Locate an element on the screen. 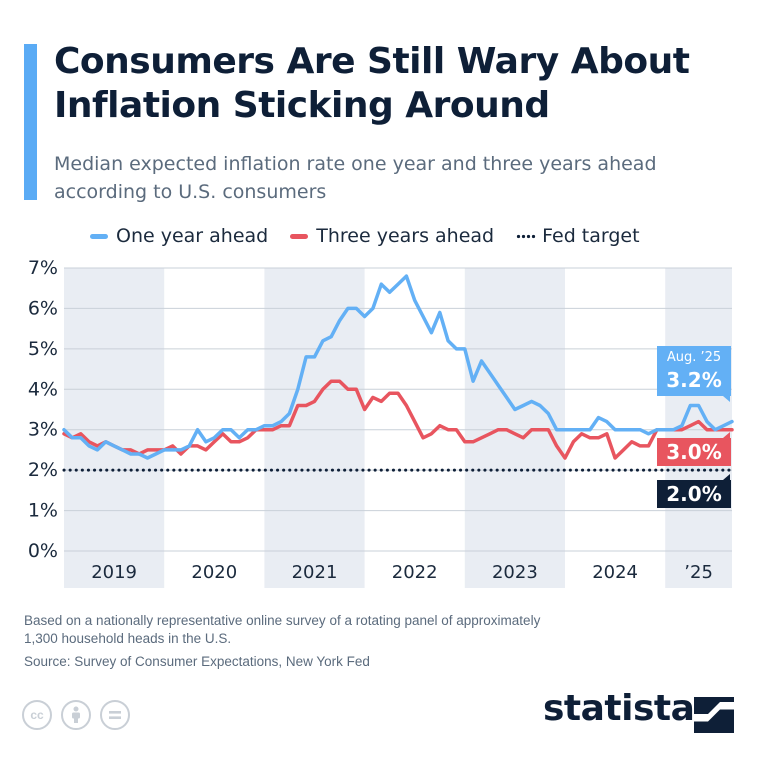 This screenshot has height=762, width=762. end-label-value-one-year: 3.2% is located at coordinates (693, 380).